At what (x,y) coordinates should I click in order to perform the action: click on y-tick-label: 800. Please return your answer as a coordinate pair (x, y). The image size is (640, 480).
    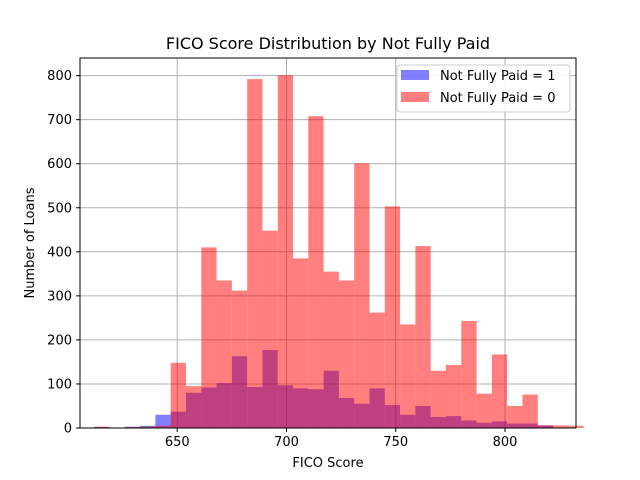
    Looking at the image, I should click on (59, 76).